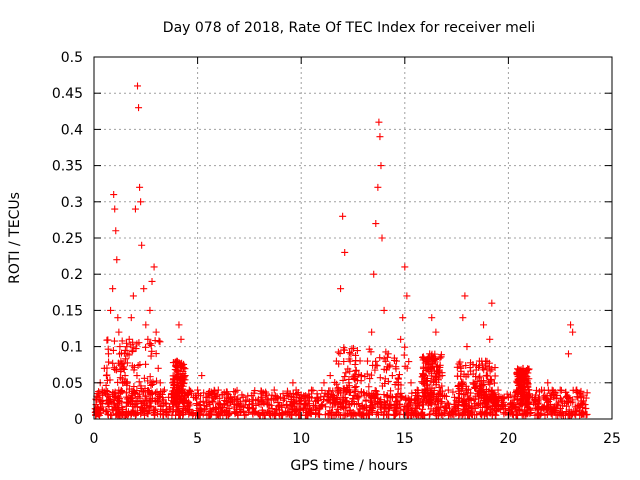 This screenshot has width=640, height=480. What do you see at coordinates (72, 58) in the screenshot?
I see `y-tick-label: 0.5` at bounding box center [72, 58].